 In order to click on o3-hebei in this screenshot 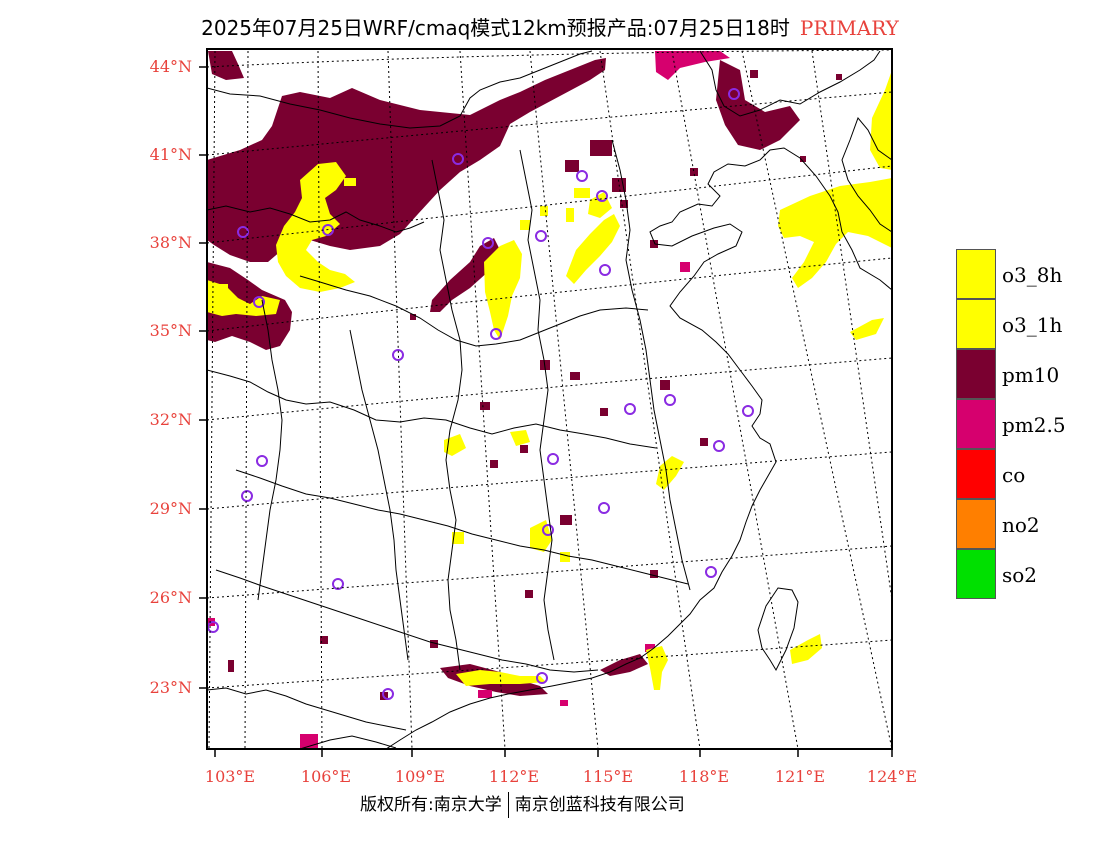, I will do `click(593, 249)`.